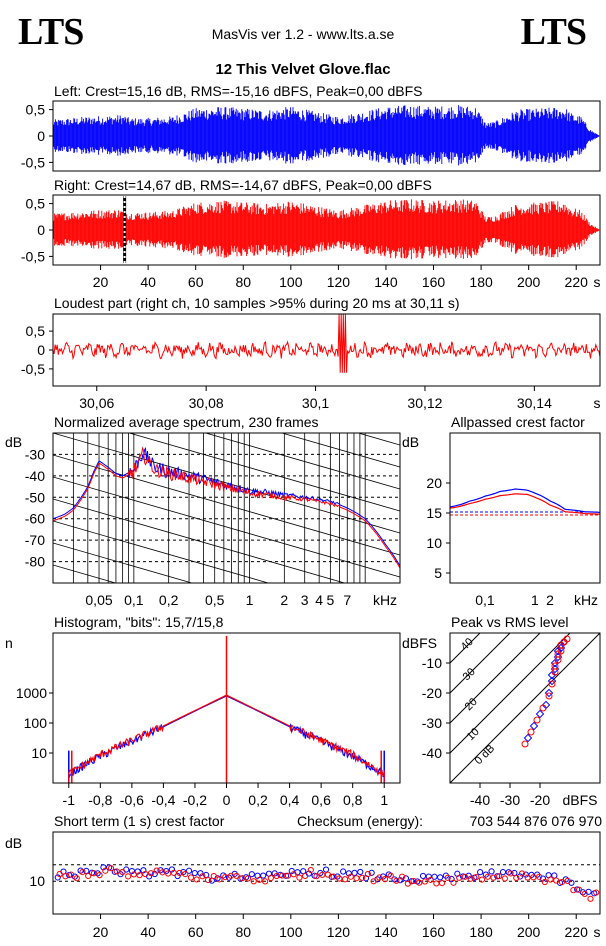  What do you see at coordinates (321, 800) in the screenshot?
I see `histogram-xtick-label: 0,6` at bounding box center [321, 800].